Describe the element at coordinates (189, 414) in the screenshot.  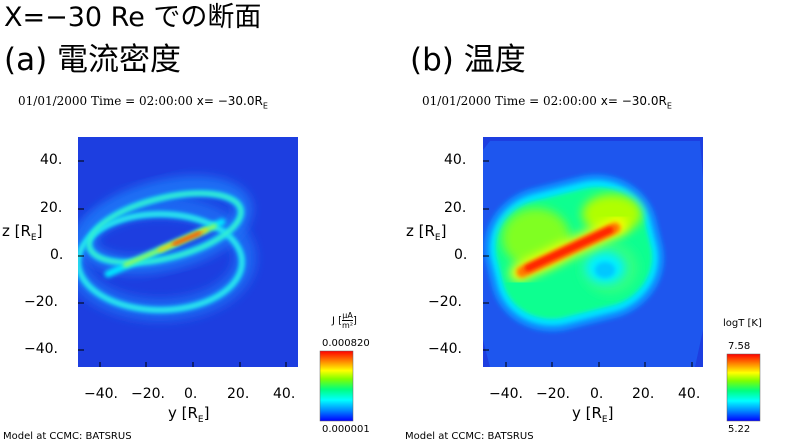
I see `panel-a-xlabel: y [RE]` at that location.